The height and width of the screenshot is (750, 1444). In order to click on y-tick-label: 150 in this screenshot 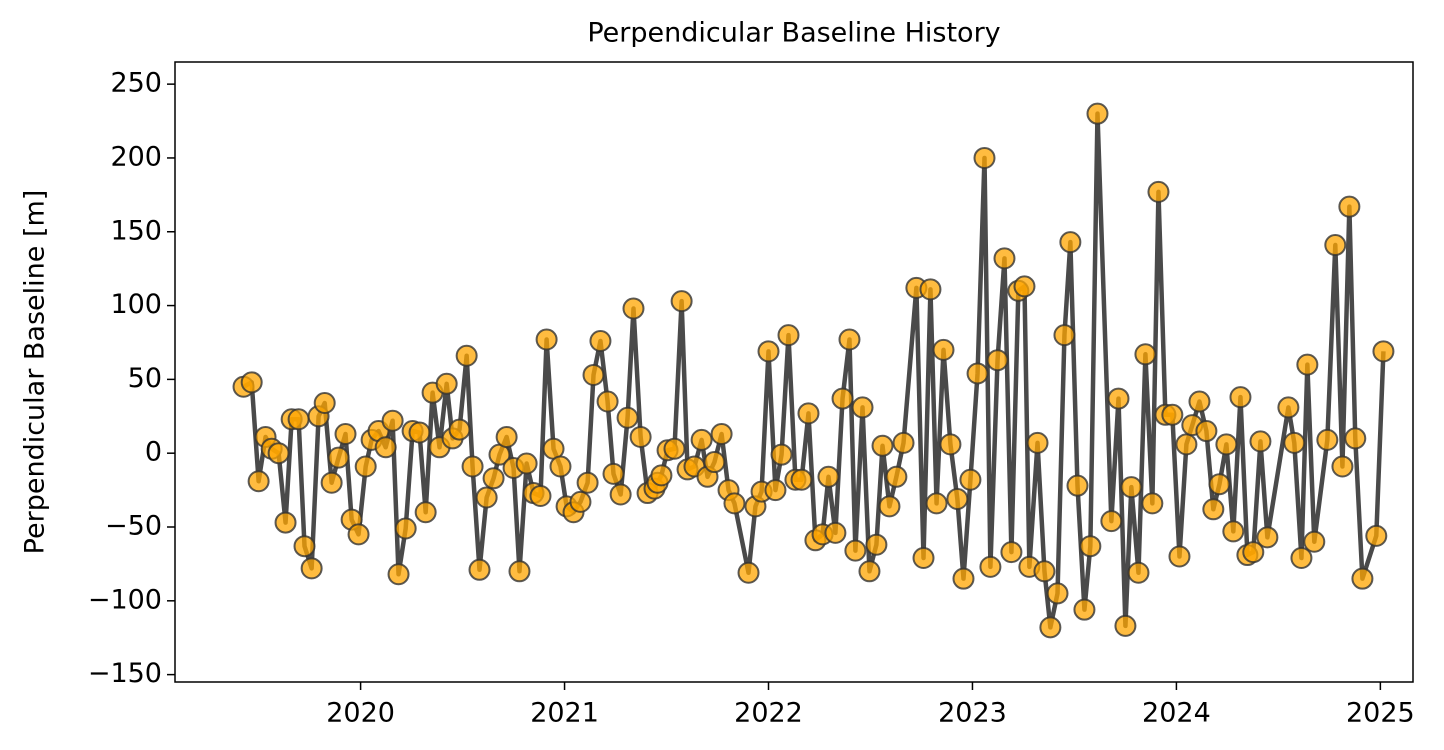, I will do `click(136, 230)`.